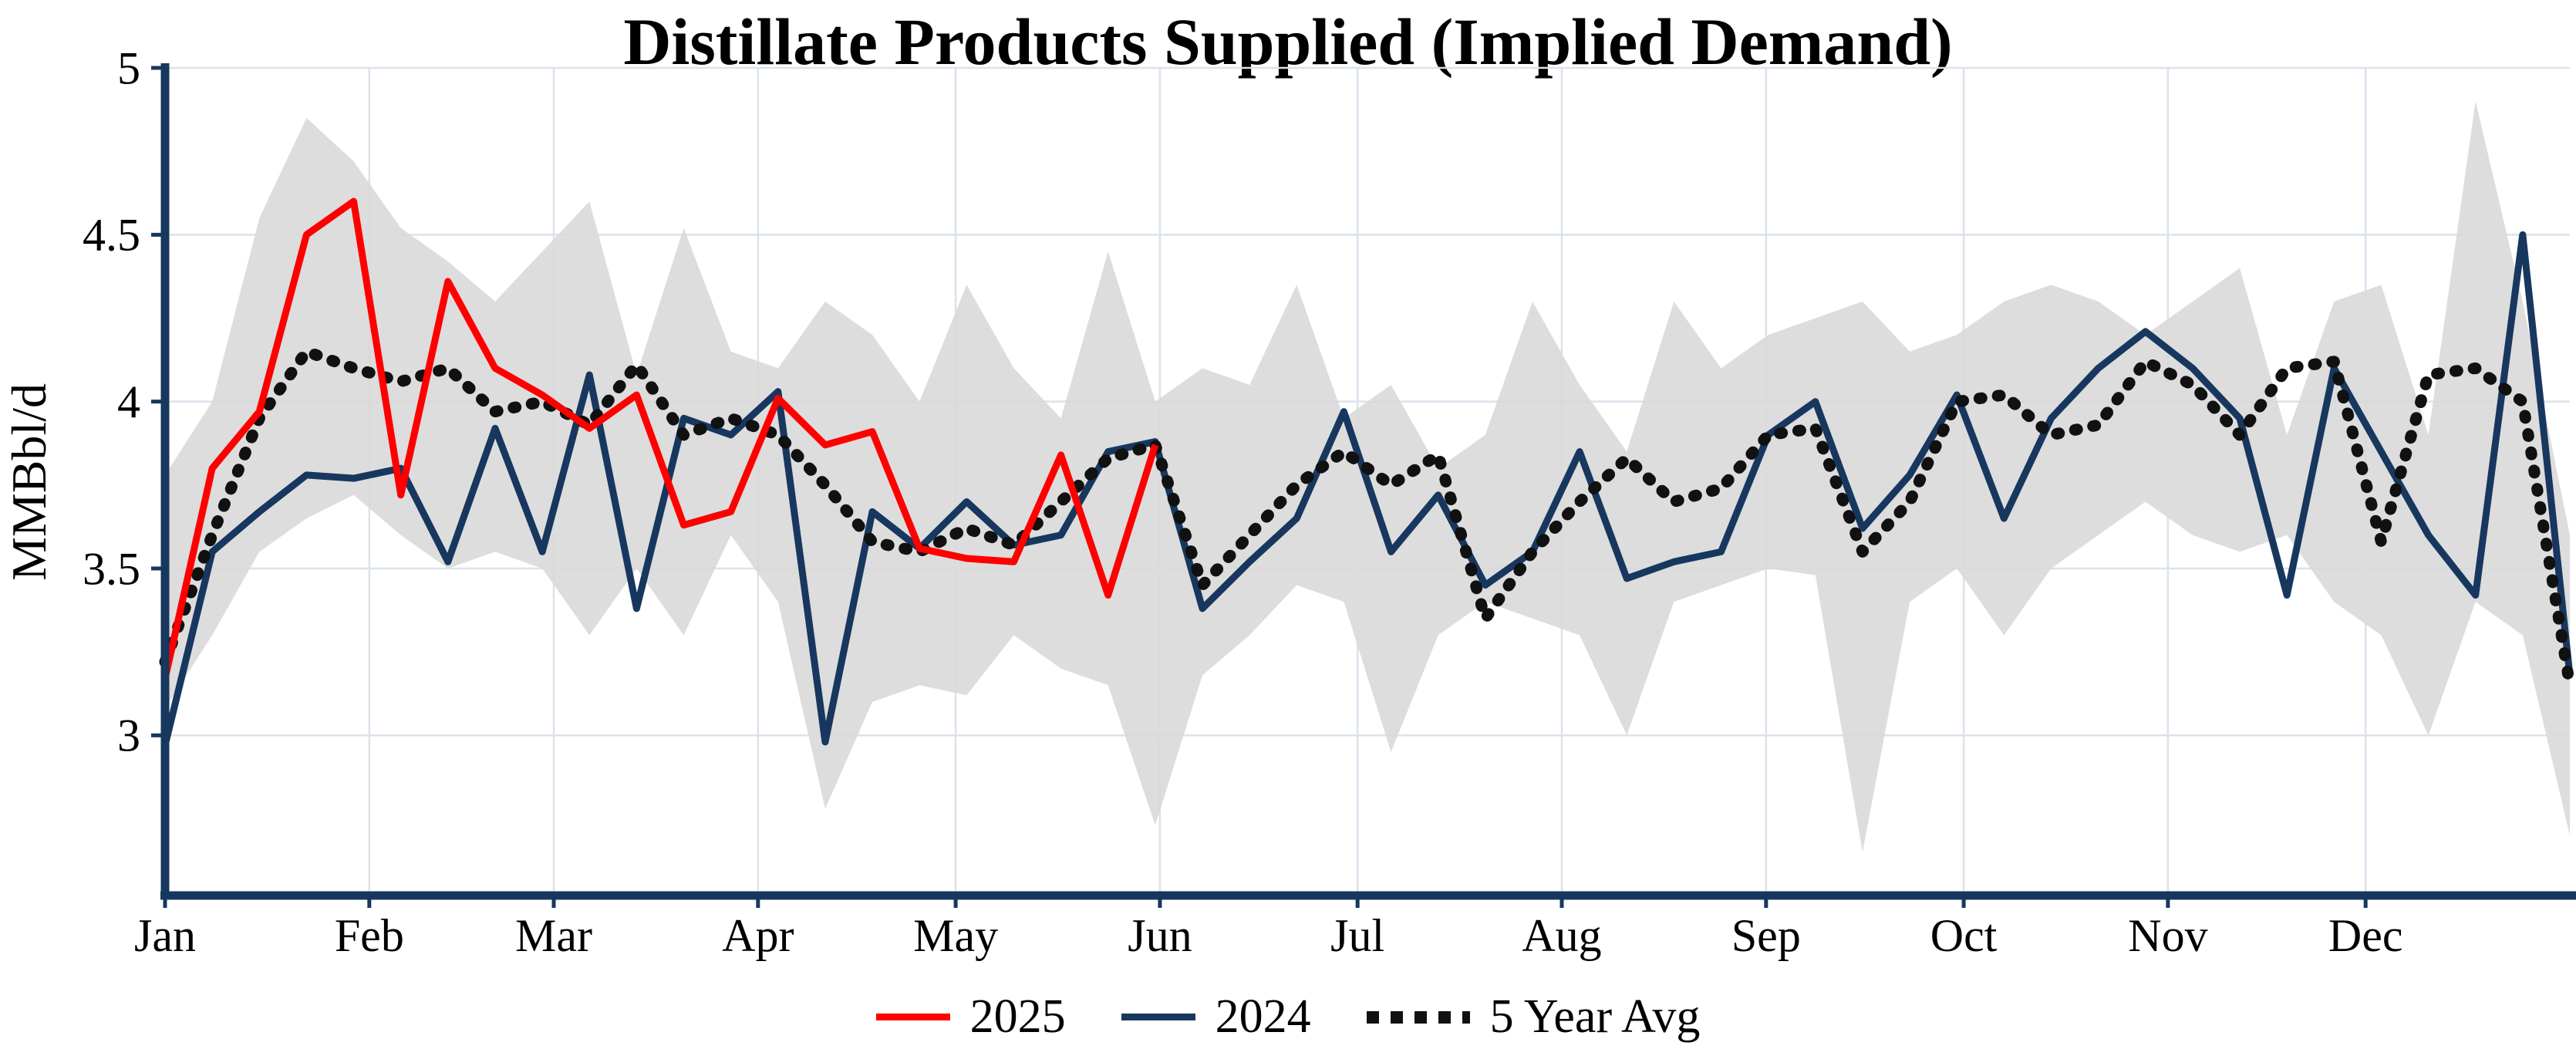 The width and height of the screenshot is (2576, 1049). I want to click on y-tick-label: 3, so click(128, 735).